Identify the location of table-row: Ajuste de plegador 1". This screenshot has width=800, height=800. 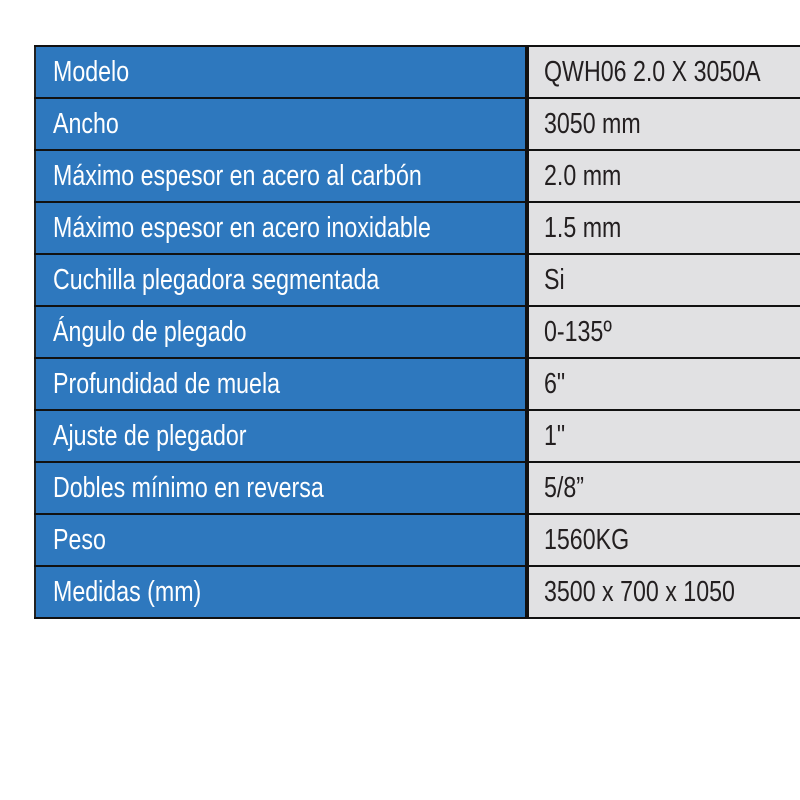
(417, 436).